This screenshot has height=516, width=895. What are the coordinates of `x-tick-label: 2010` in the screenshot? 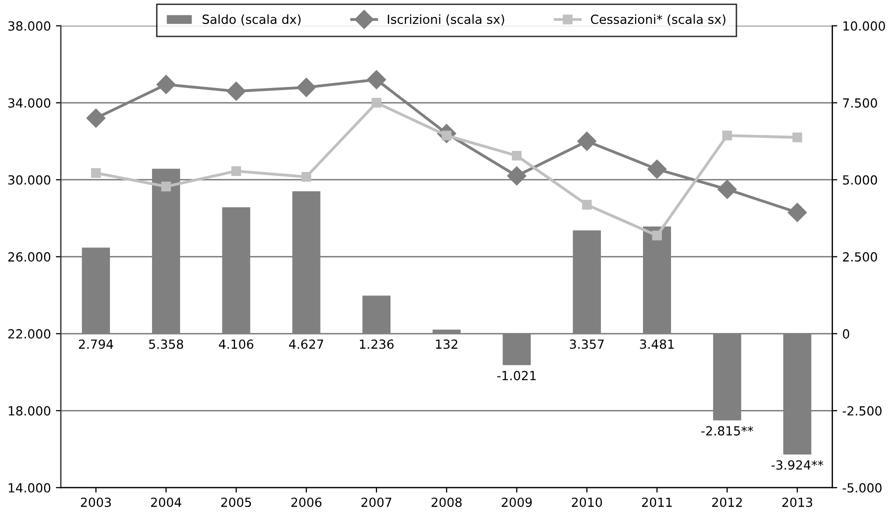 It's located at (587, 503).